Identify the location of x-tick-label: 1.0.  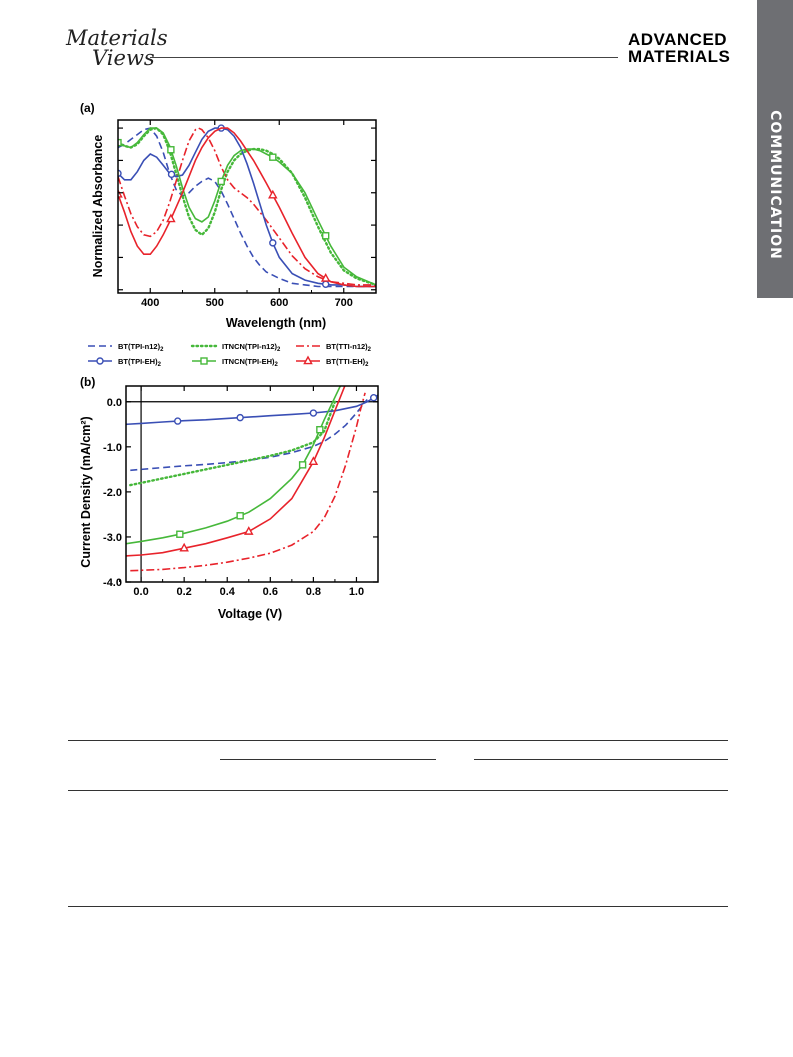
(356, 592).